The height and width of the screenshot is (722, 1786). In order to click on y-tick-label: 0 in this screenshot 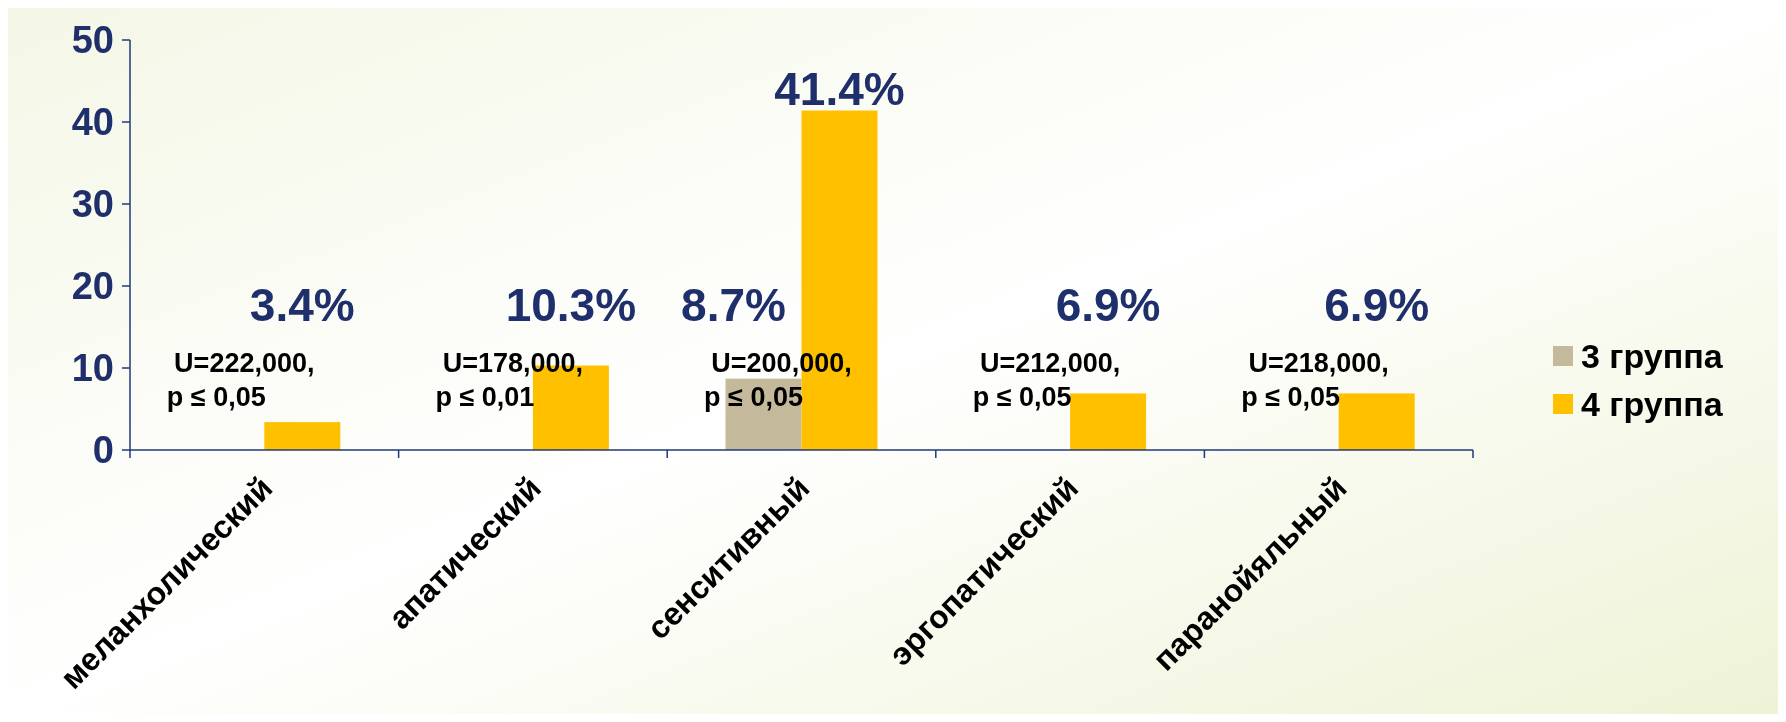, I will do `click(103, 450)`.